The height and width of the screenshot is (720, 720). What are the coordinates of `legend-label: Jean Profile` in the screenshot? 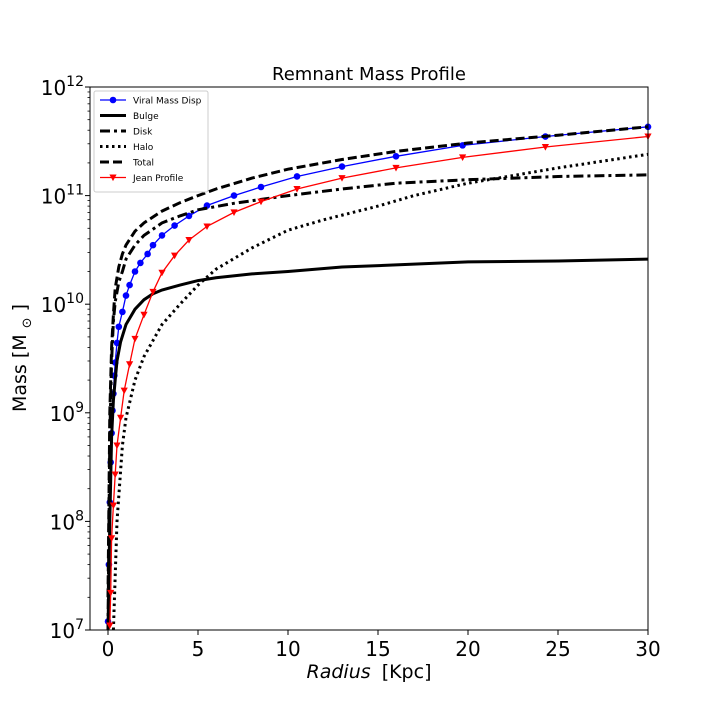 It's located at (158, 179).